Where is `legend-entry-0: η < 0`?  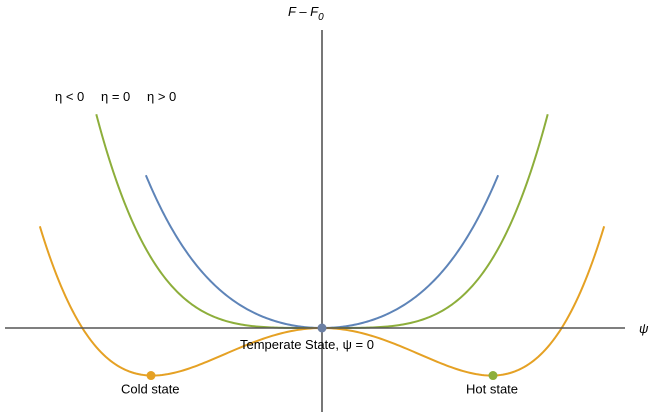 legend-entry-0: η < 0 is located at coordinates (69, 96).